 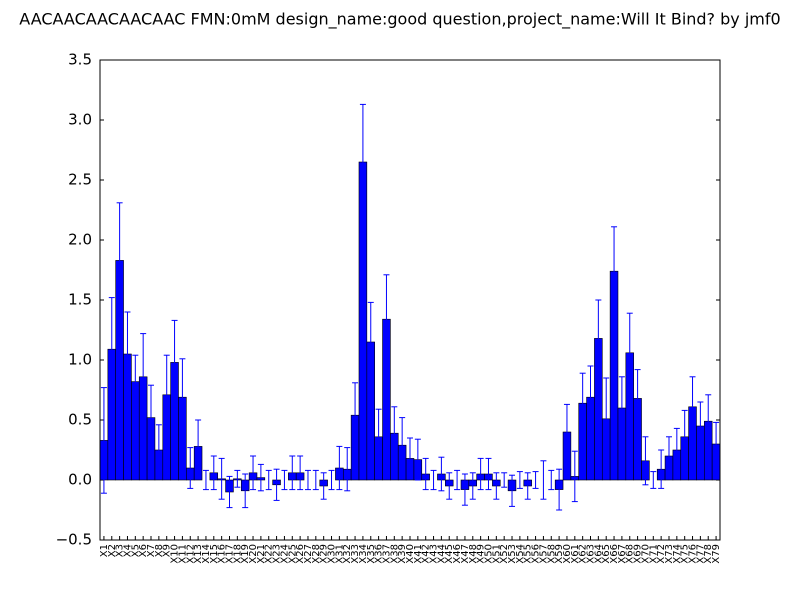 What do you see at coordinates (379, 554) in the screenshot?
I see `x-tick-label: X36` at bounding box center [379, 554].